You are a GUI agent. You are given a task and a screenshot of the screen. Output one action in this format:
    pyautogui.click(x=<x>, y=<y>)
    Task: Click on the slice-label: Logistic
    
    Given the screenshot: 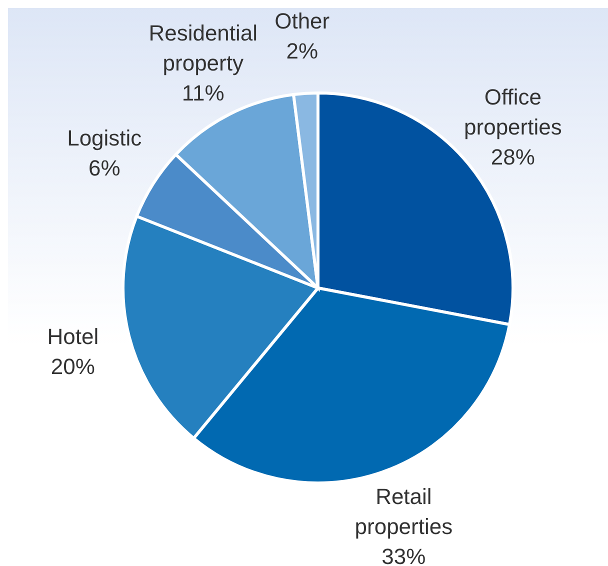 What is the action you would take?
    pyautogui.click(x=104, y=137)
    